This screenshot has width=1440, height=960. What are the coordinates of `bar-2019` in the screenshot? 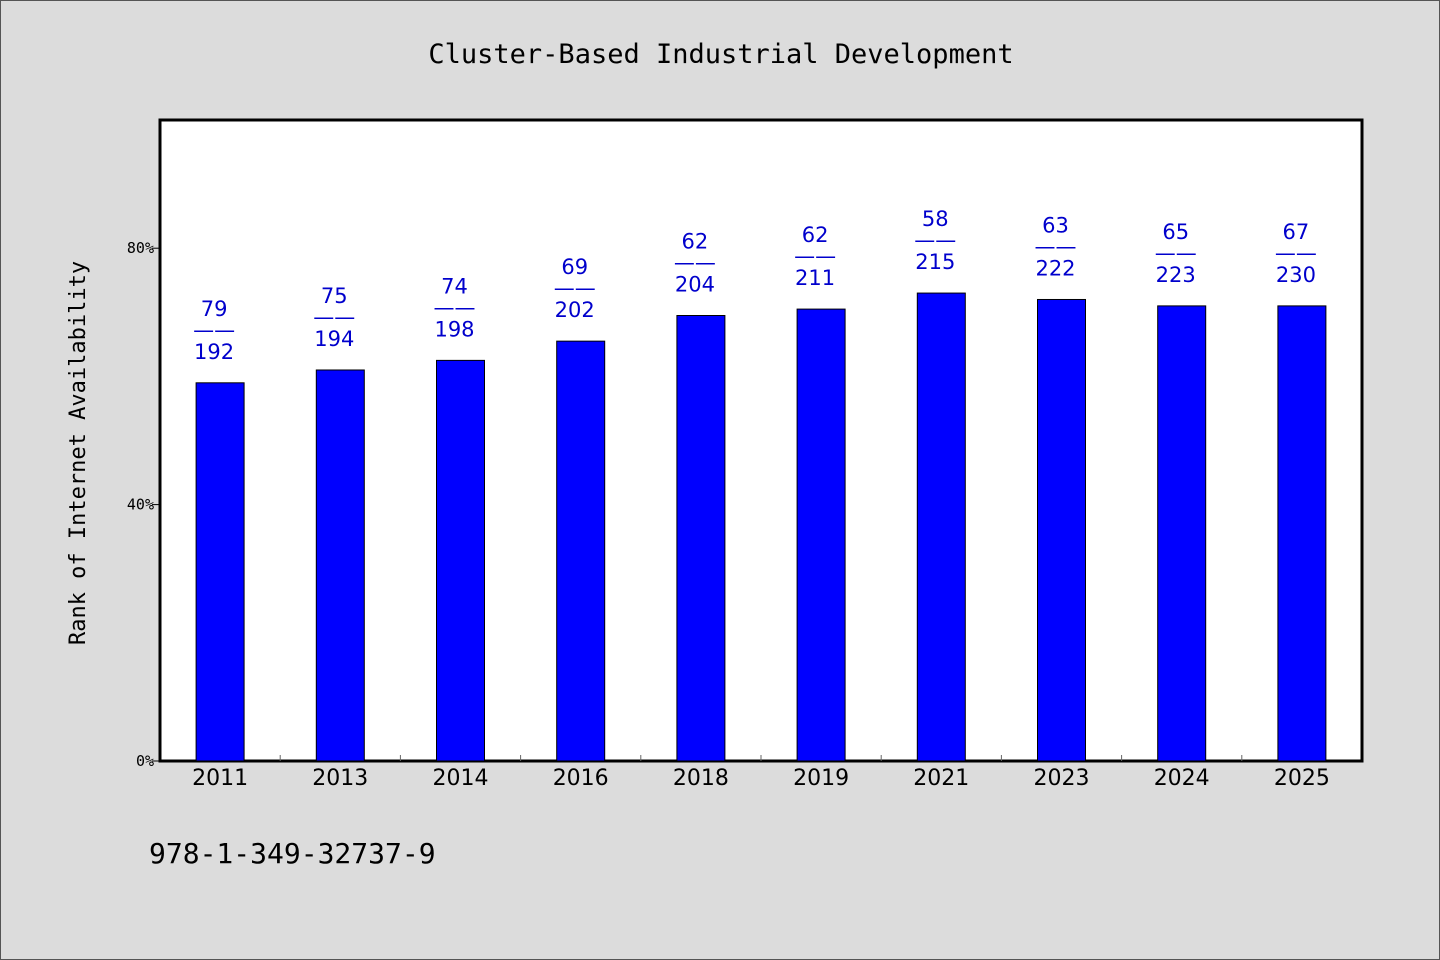 It's located at (821, 535).